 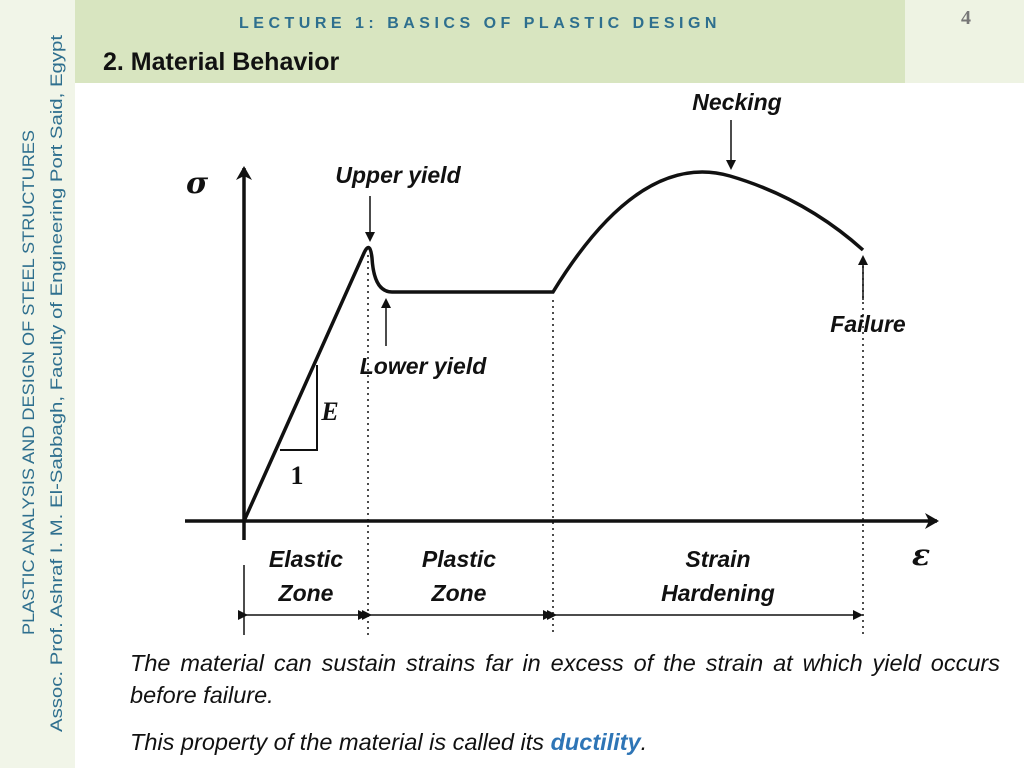 What do you see at coordinates (423, 366) in the screenshot?
I see `annotation: Lower yield` at bounding box center [423, 366].